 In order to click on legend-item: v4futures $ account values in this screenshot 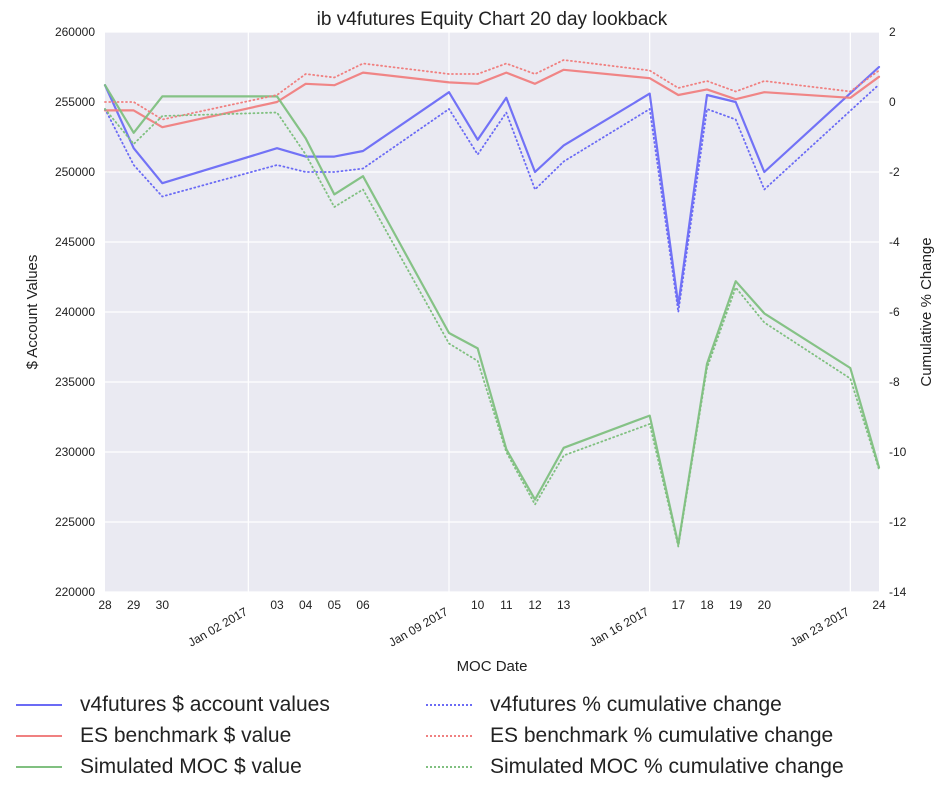, I will do `click(173, 705)`.